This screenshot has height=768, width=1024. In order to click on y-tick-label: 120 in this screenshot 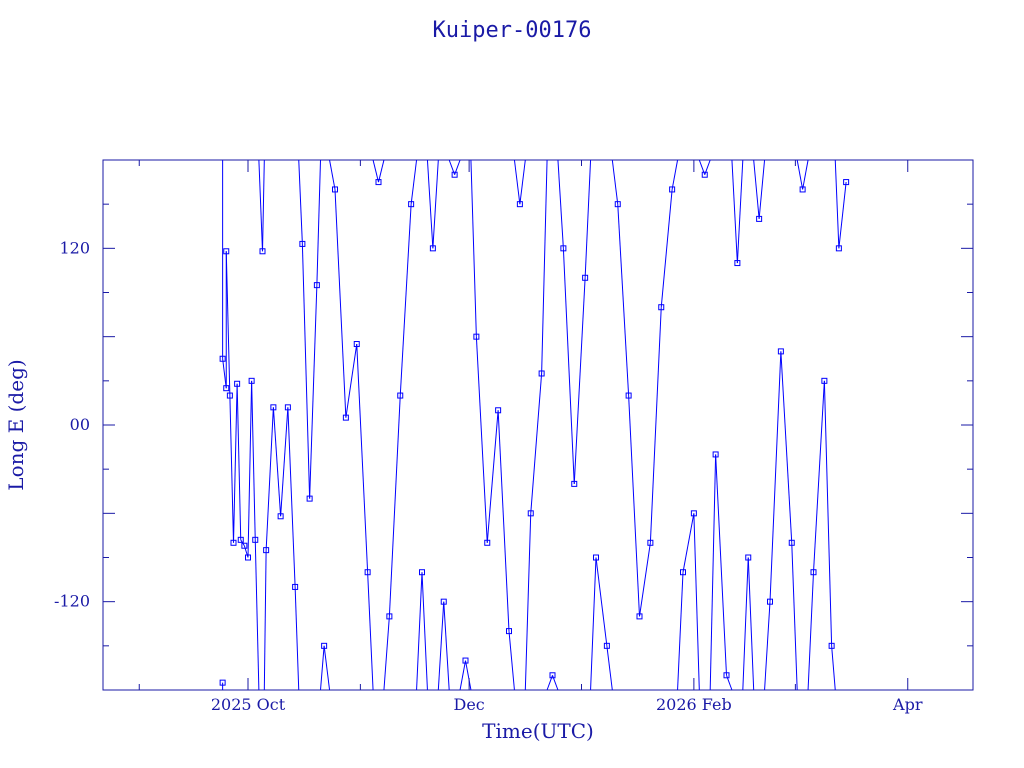, I will do `click(74, 247)`.